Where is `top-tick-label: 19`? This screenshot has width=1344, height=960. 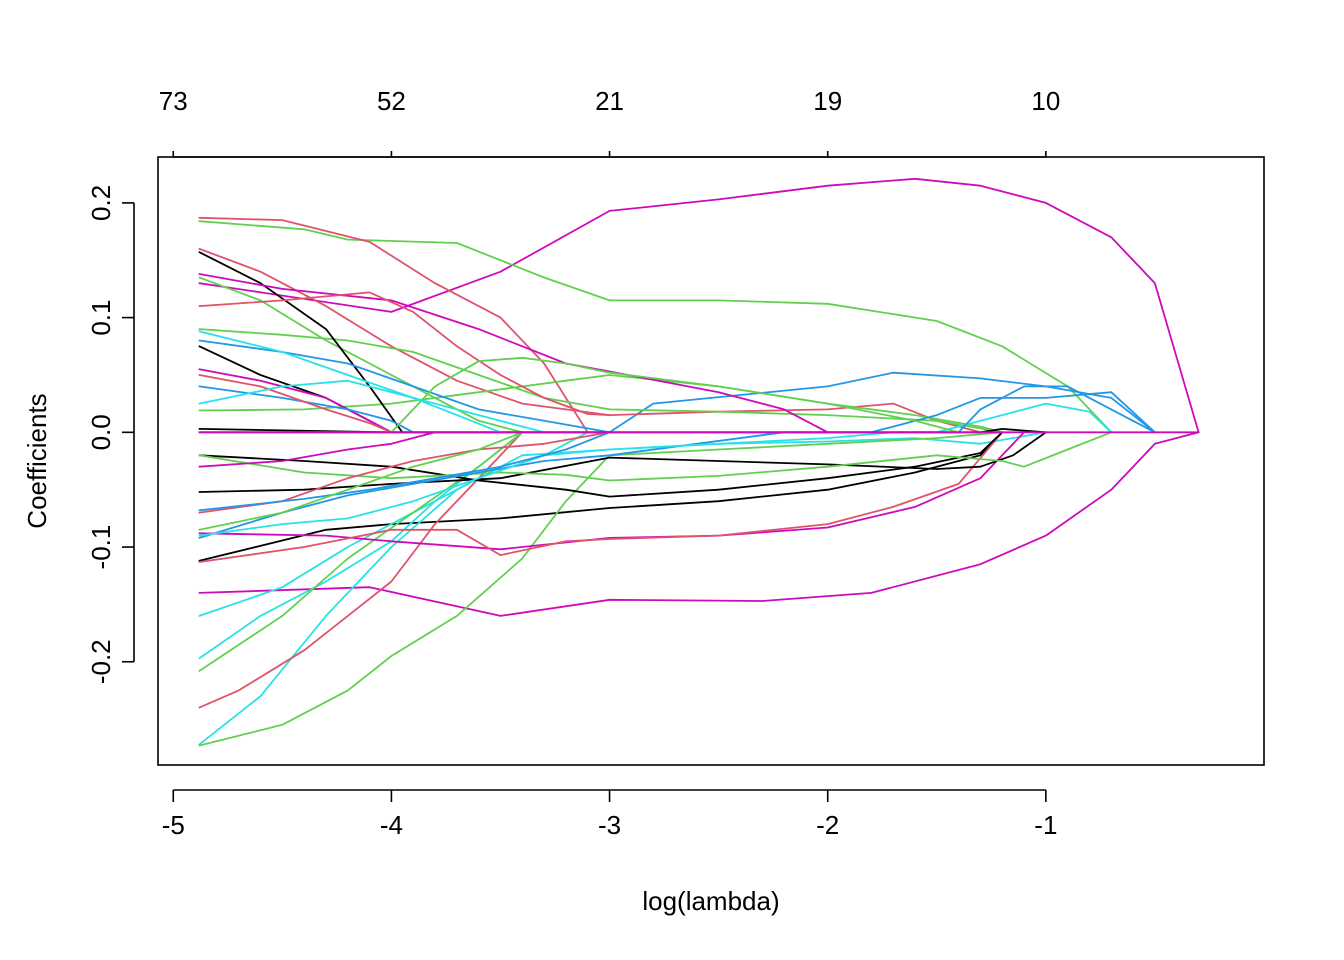
top-tick-label: 19 is located at coordinates (827, 101).